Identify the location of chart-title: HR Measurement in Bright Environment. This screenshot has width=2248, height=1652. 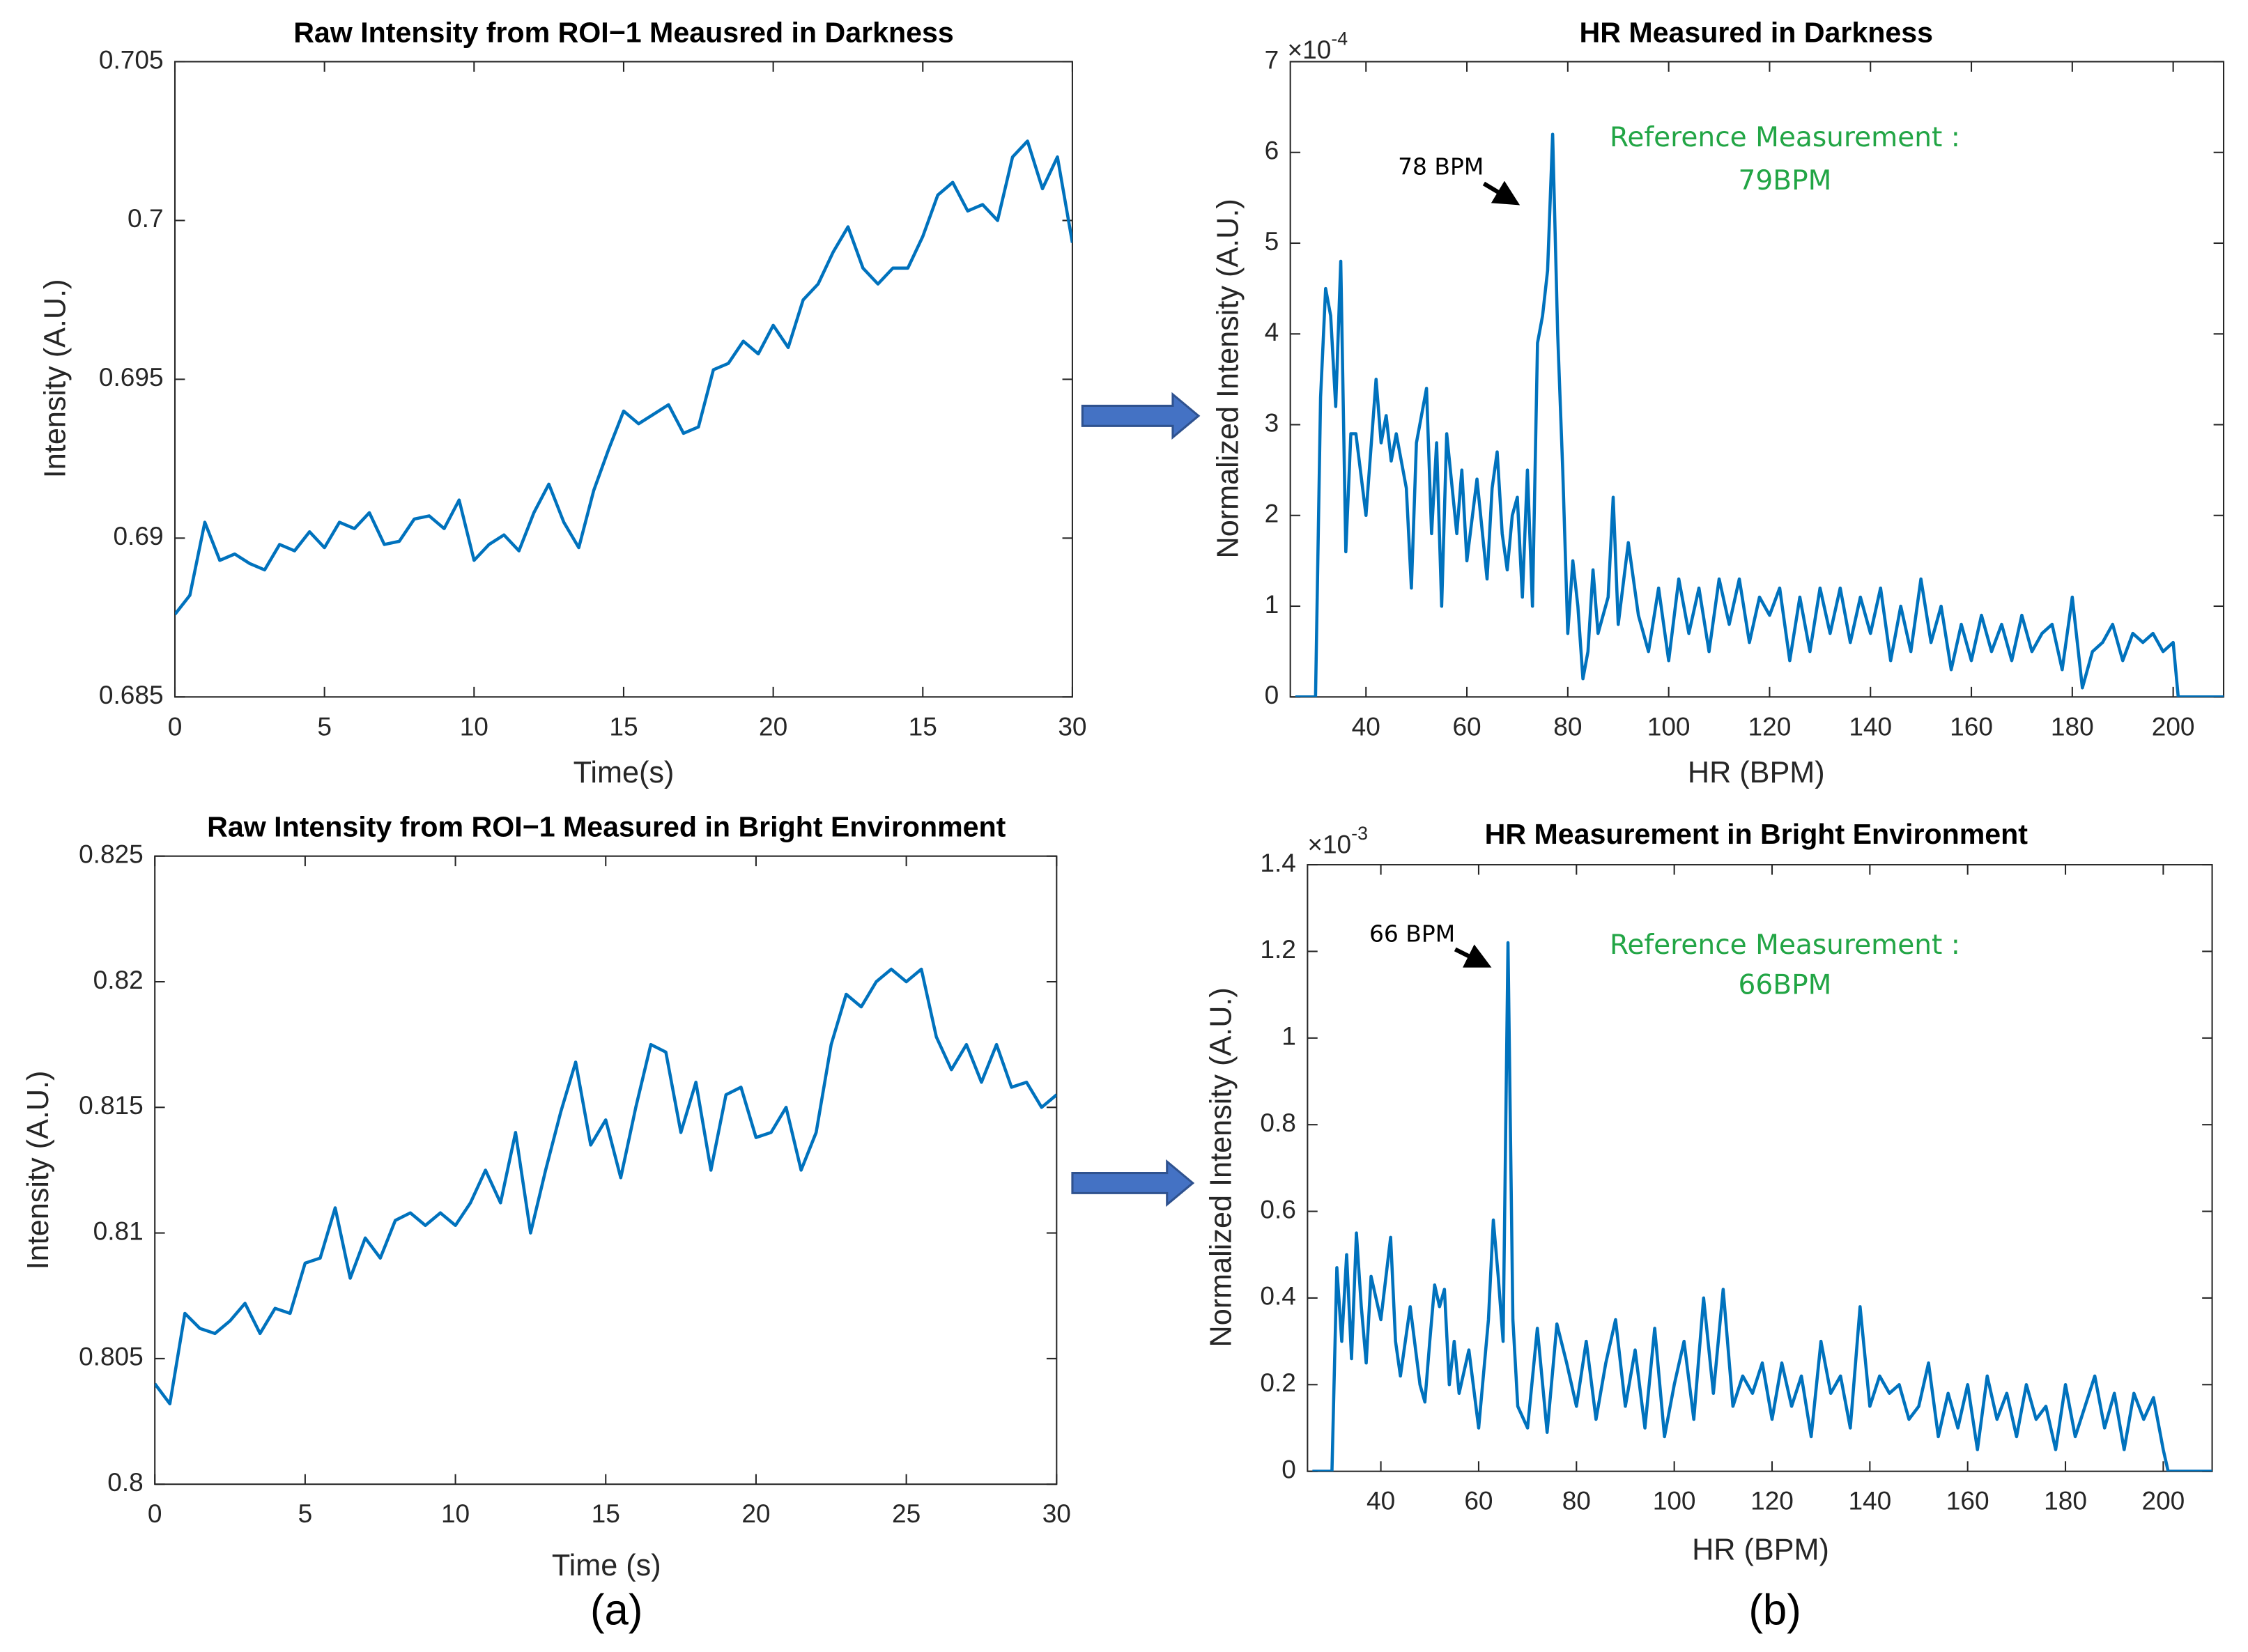
(1756, 834).